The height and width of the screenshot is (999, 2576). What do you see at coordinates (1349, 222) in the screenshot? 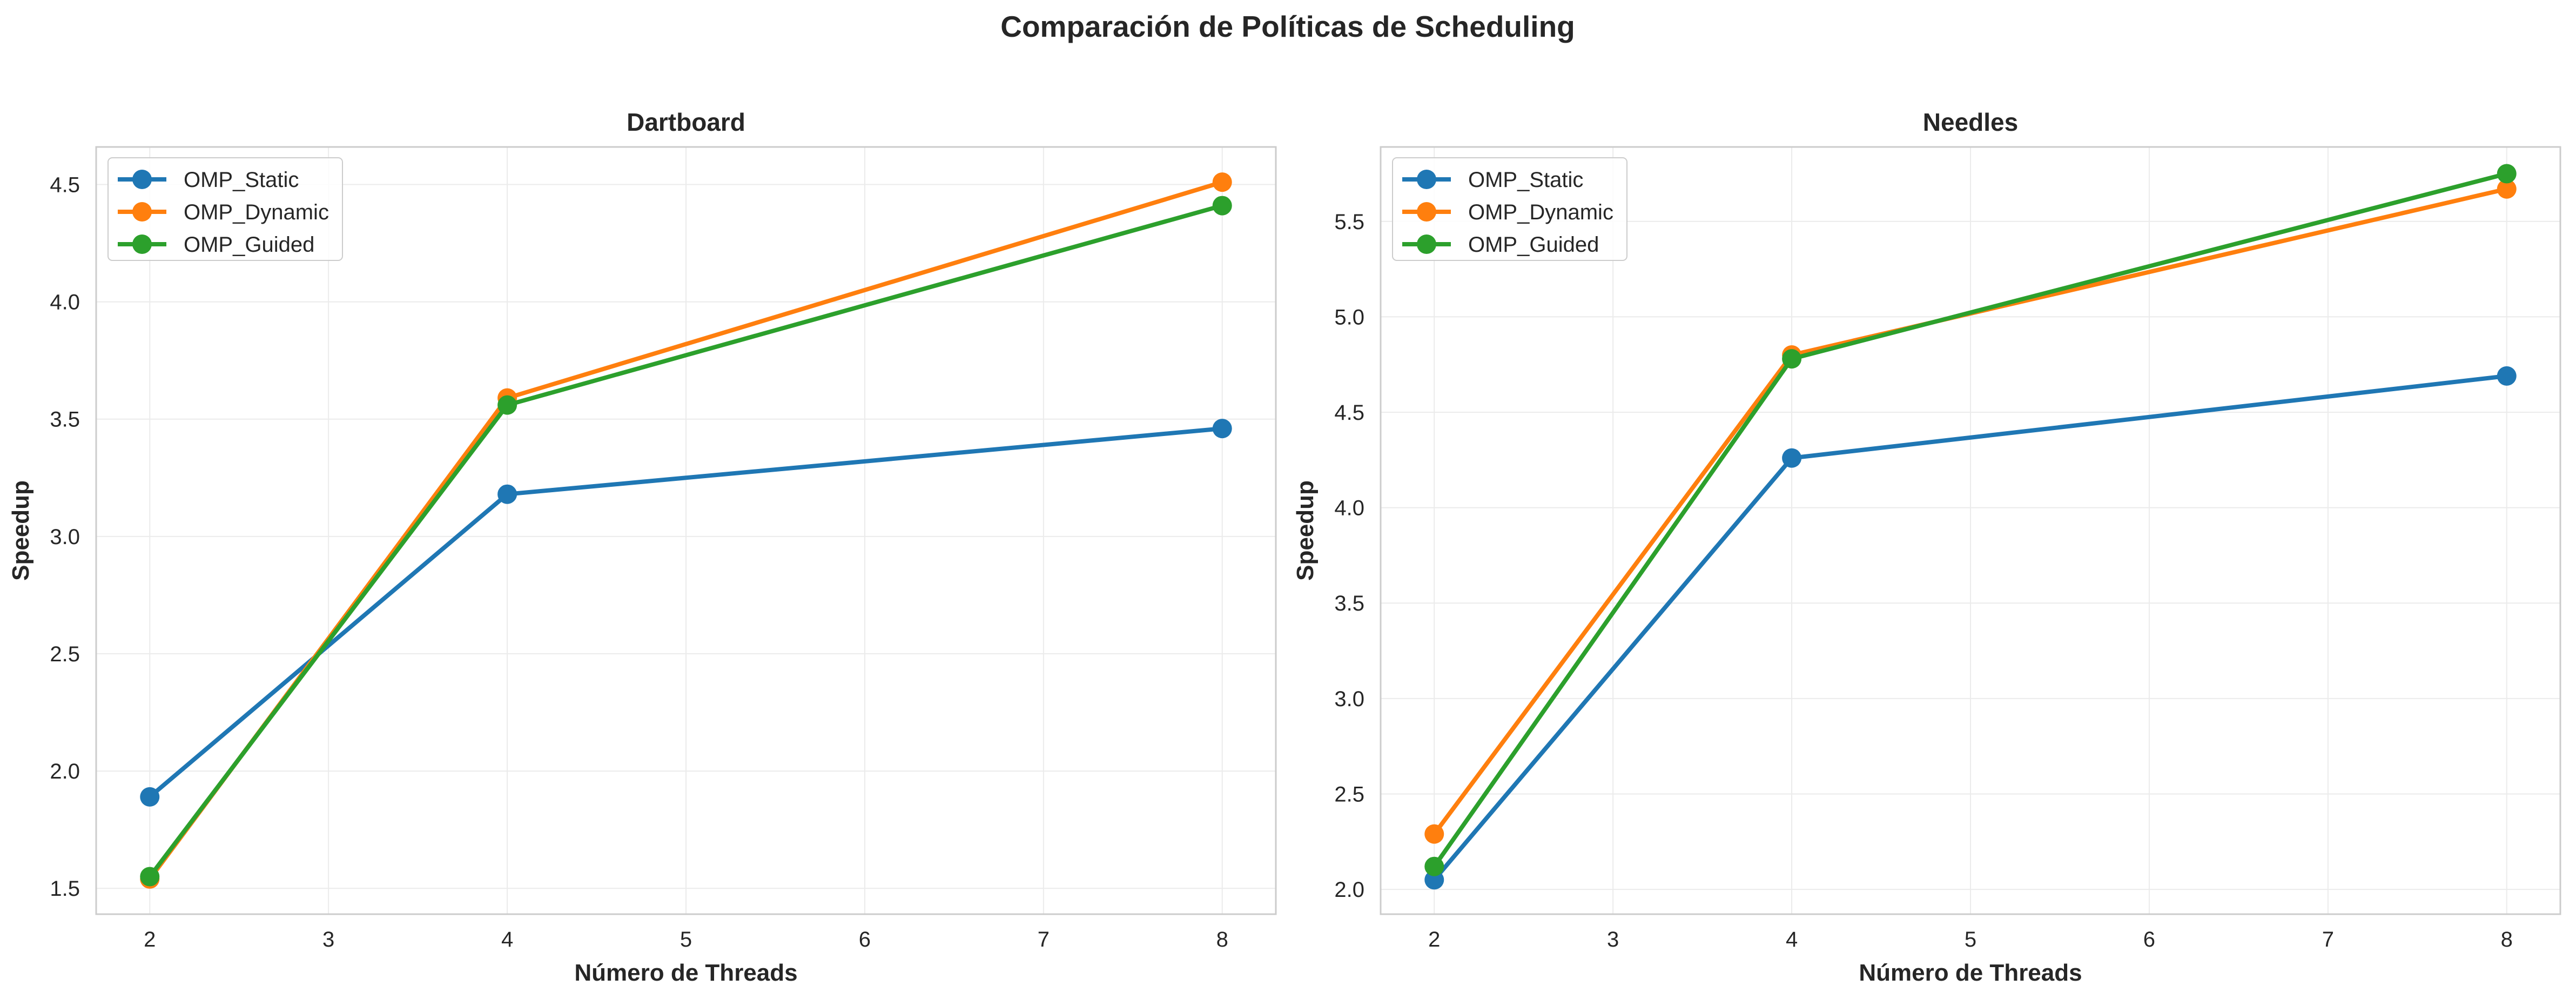
I see `y-tick-label: 5.5` at bounding box center [1349, 222].